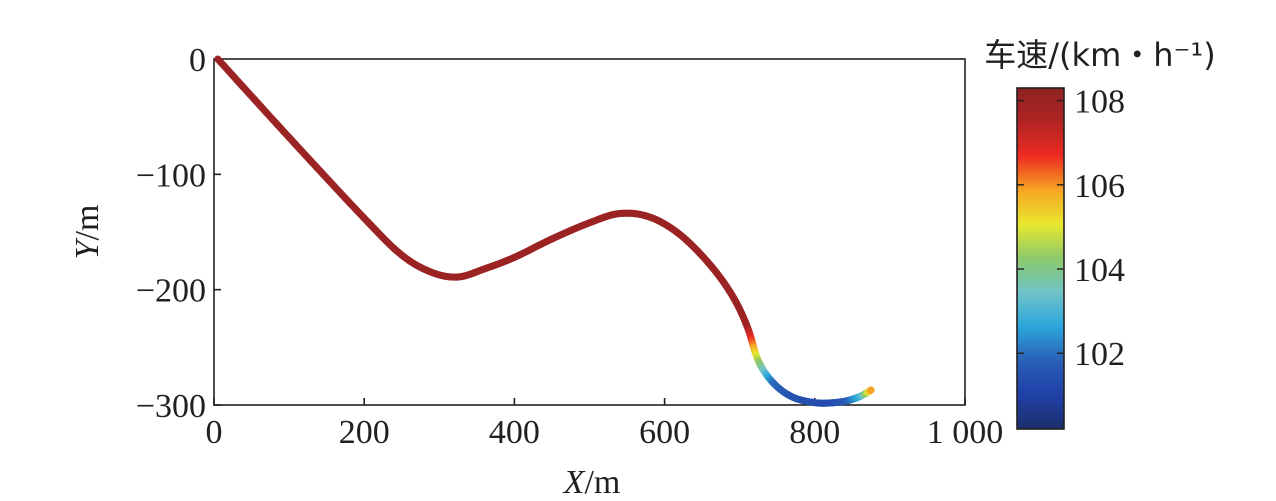 The height and width of the screenshot is (501, 1276). Describe the element at coordinates (1099, 55) in the screenshot. I see `colorbar-title: 车速/(km・h⁻¹)` at that location.